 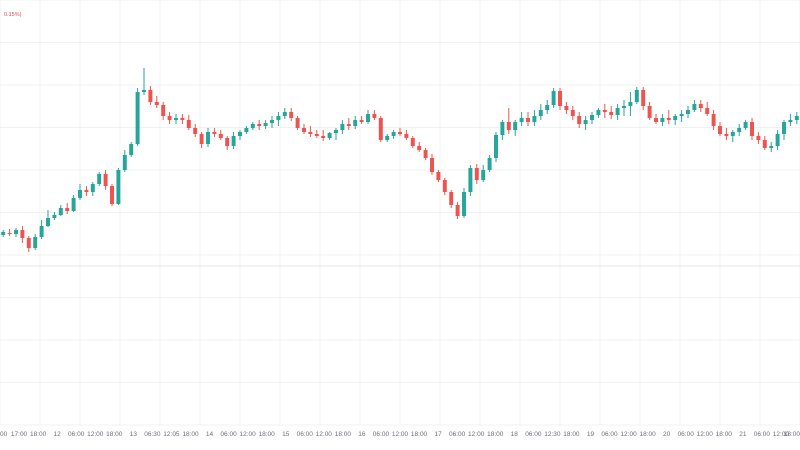 I want to click on legend-change-label: 0.15%), so click(x=13, y=15).